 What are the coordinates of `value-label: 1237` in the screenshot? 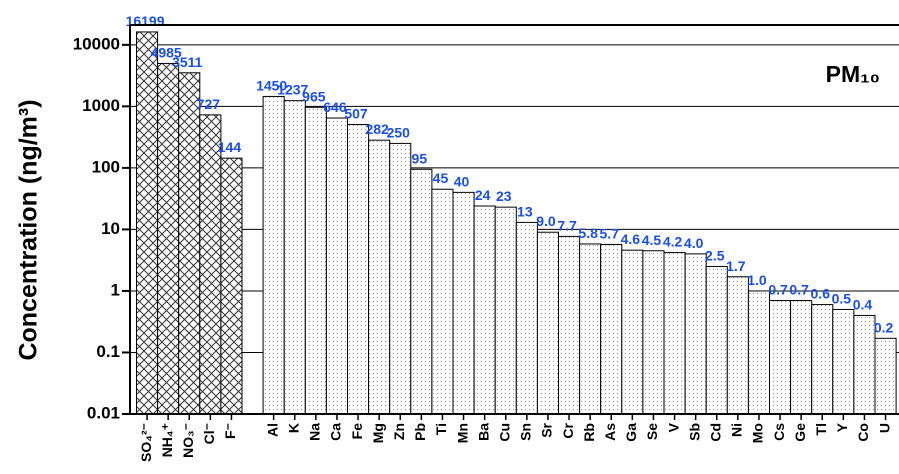 It's located at (292, 90).